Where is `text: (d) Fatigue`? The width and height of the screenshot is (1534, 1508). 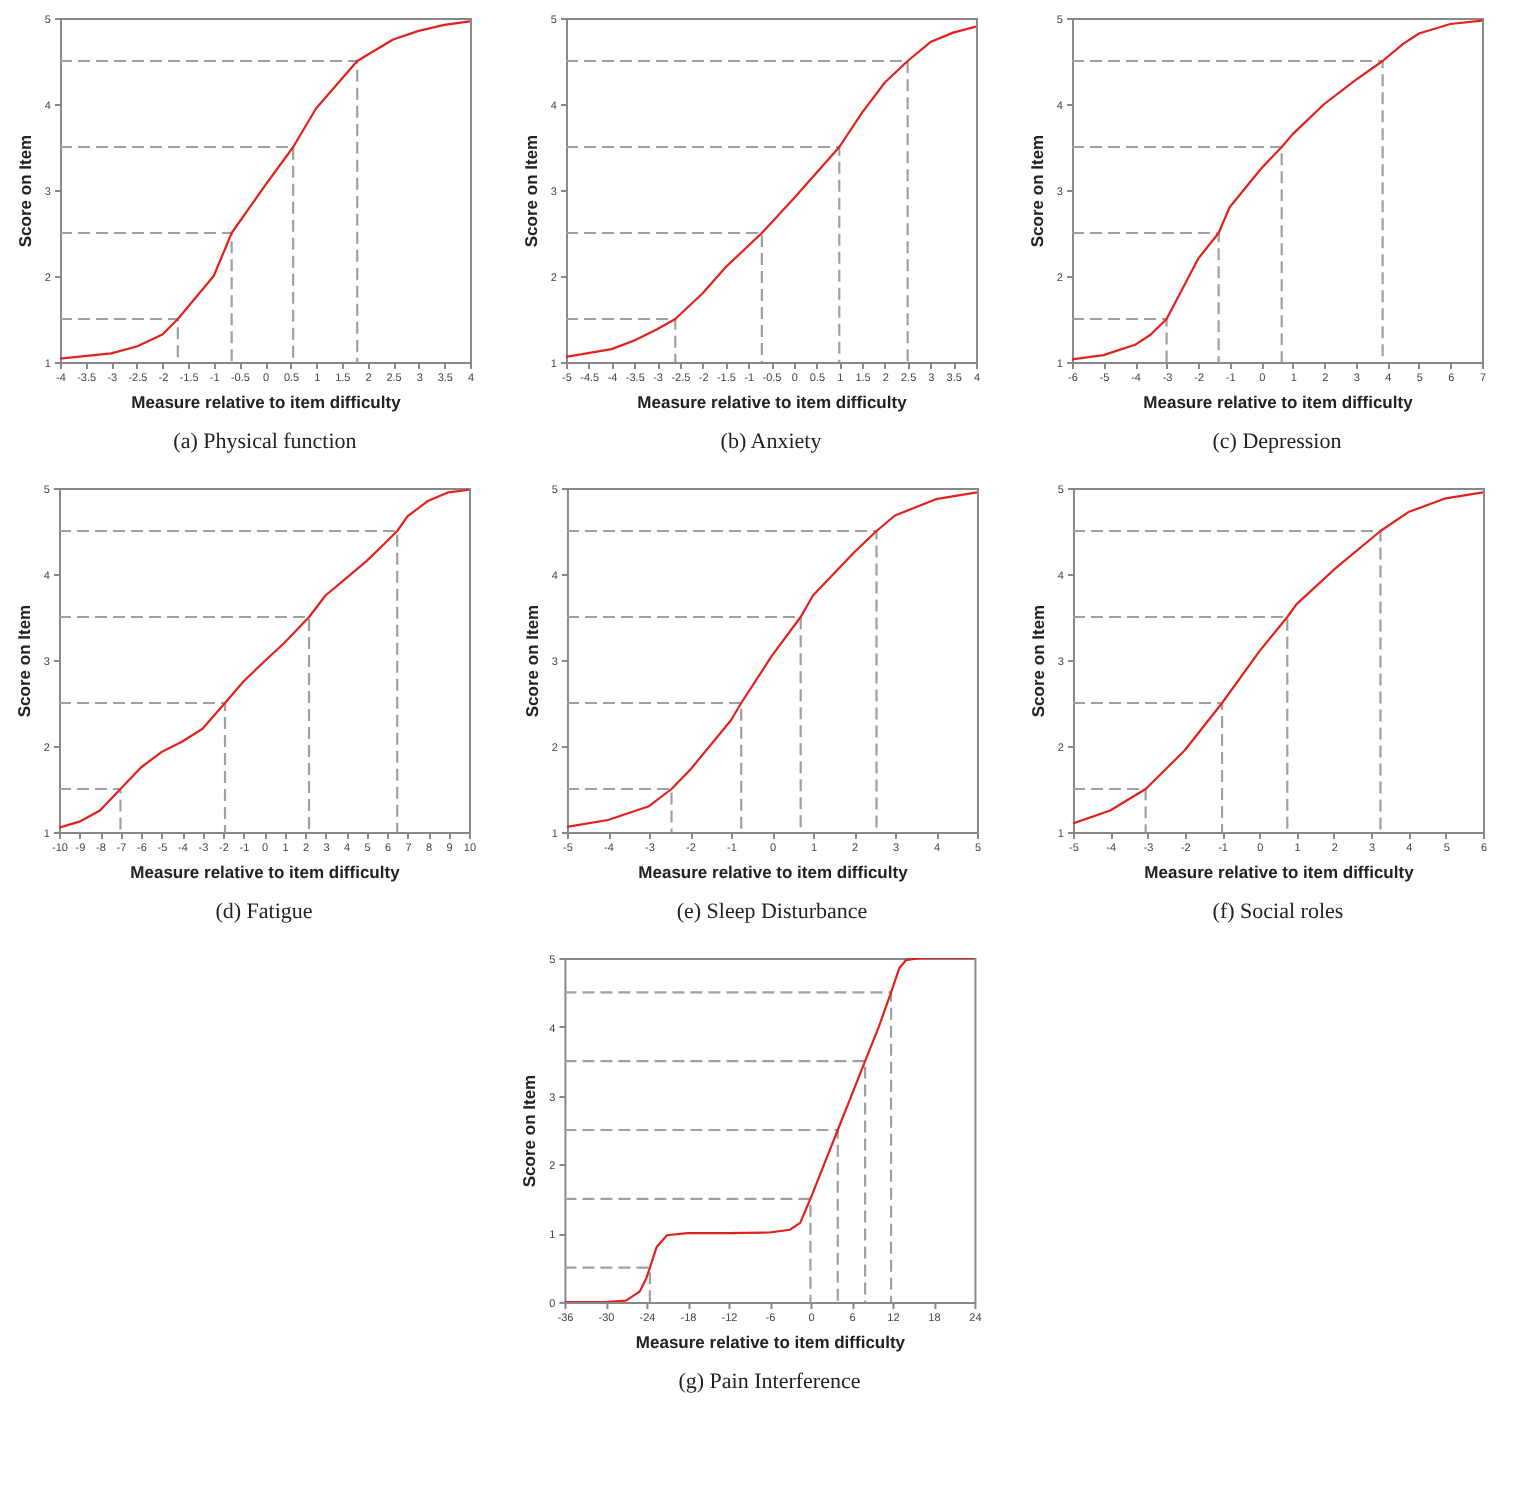 text: (d) Fatigue is located at coordinates (264, 912).